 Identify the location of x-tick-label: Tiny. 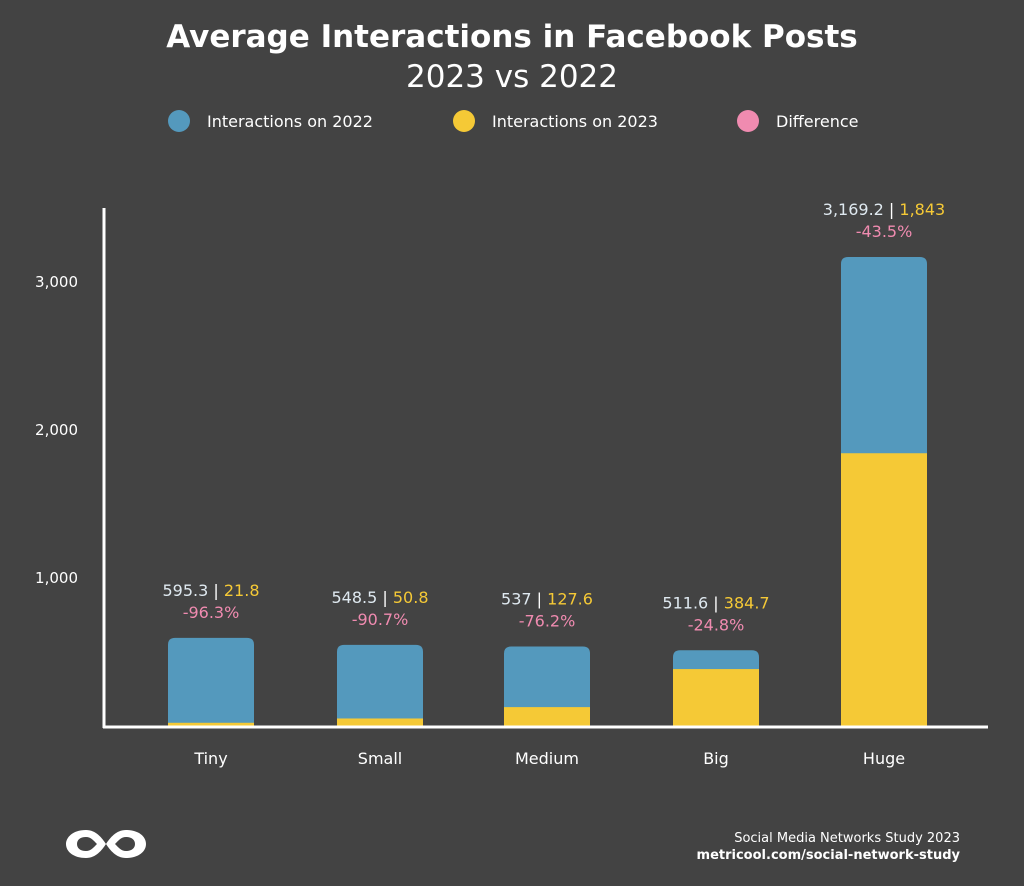
(210, 758).